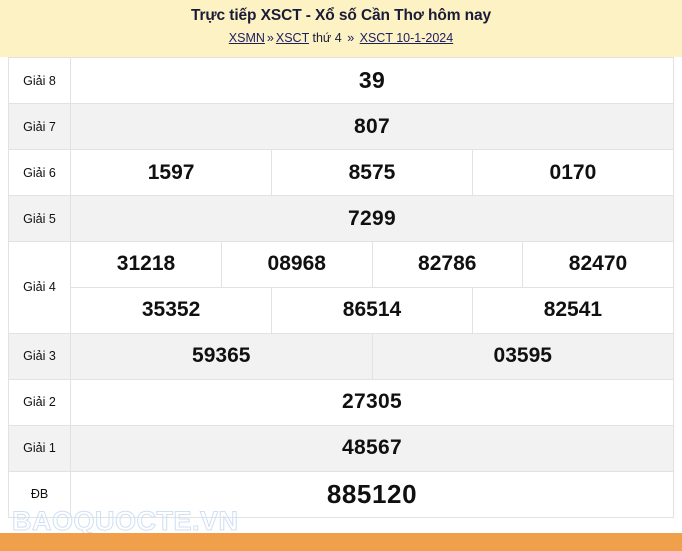  Describe the element at coordinates (39, 126) in the screenshot. I see `row-label-giai-7: Giải 7` at that location.